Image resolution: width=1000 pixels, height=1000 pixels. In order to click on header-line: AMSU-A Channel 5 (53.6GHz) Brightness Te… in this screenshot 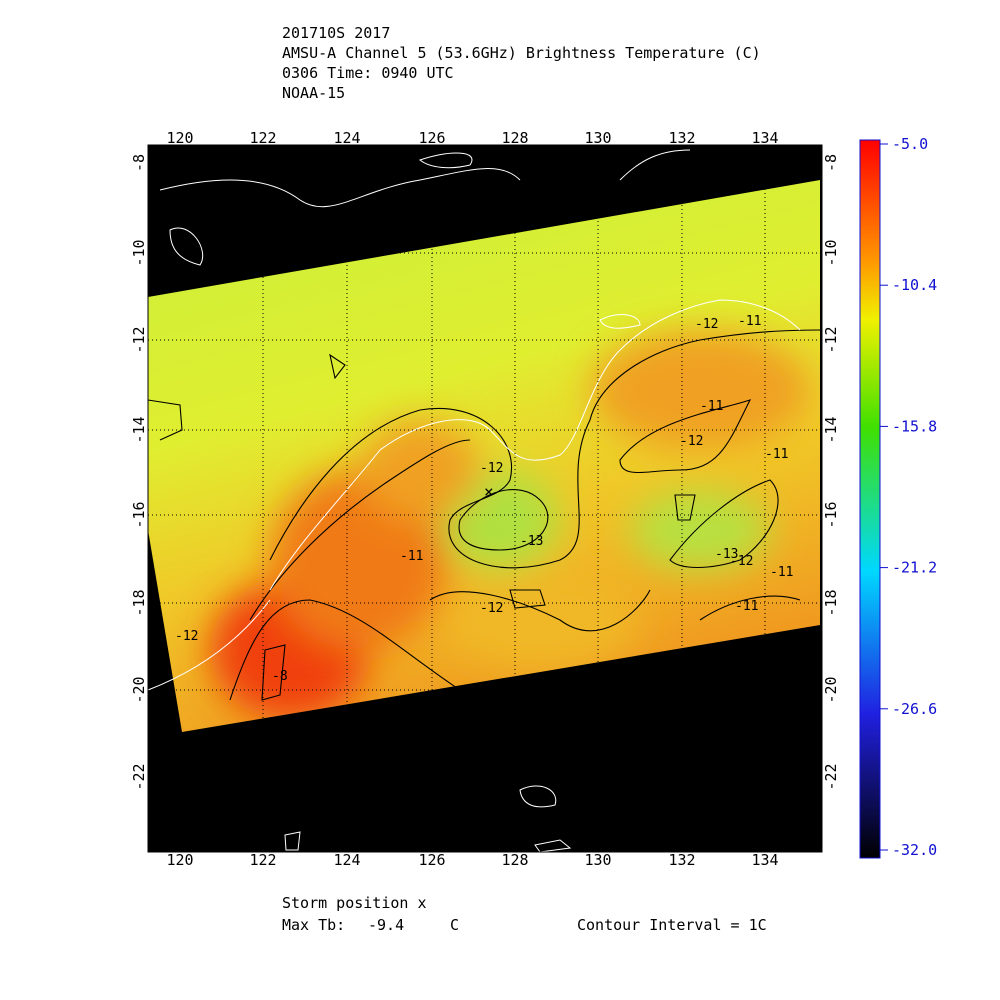, I will do `click(521, 53)`.